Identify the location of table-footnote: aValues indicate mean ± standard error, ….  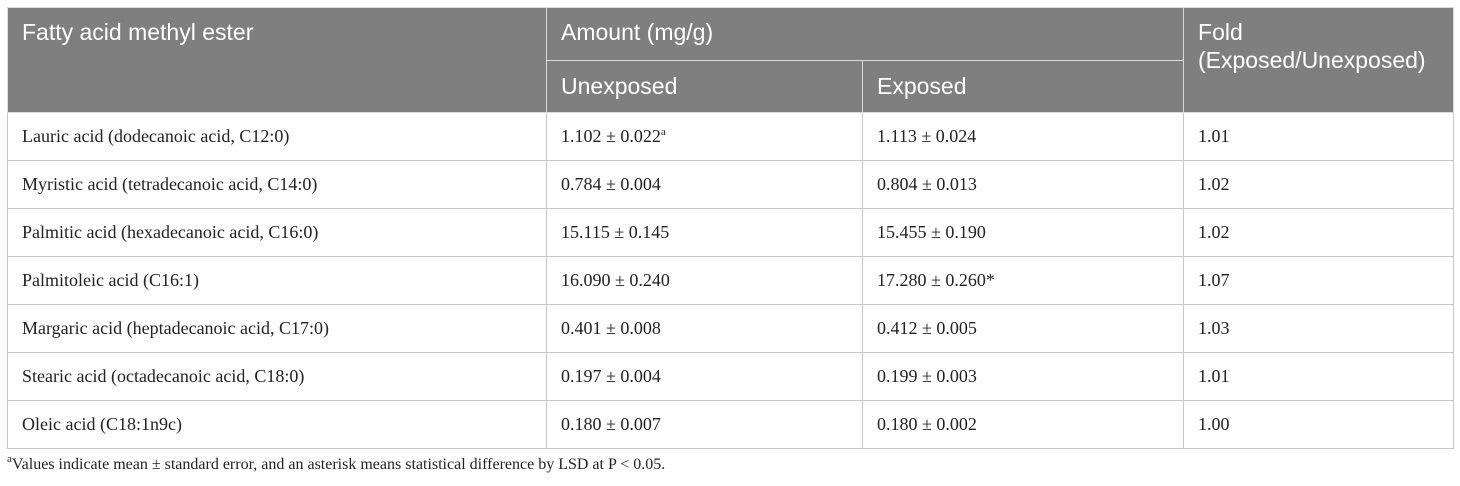
(336, 463).